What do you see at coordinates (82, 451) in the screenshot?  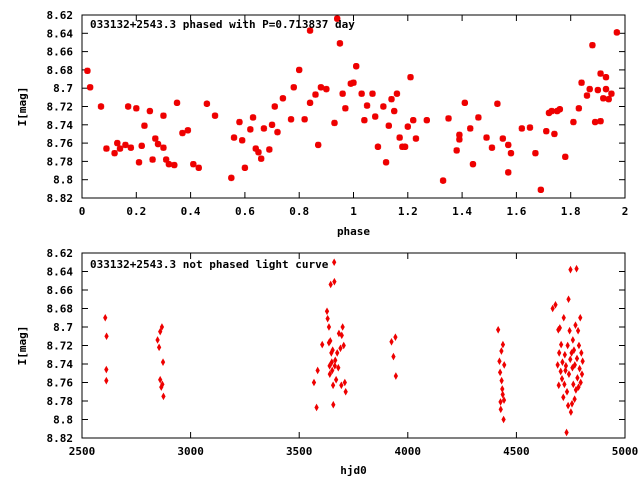 I see `x-tick-label: 2500` at bounding box center [82, 451].